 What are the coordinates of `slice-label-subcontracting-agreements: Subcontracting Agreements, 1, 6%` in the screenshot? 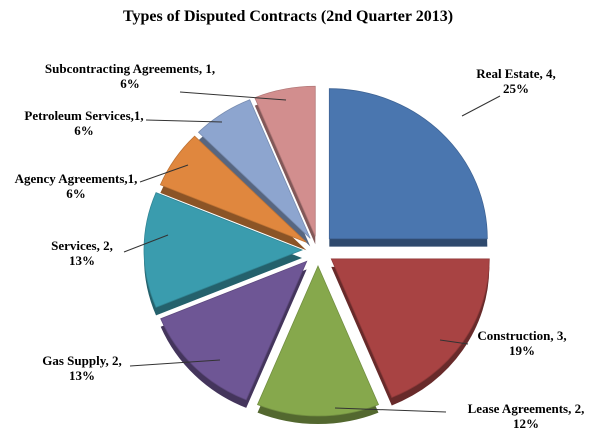 It's located at (130, 76).